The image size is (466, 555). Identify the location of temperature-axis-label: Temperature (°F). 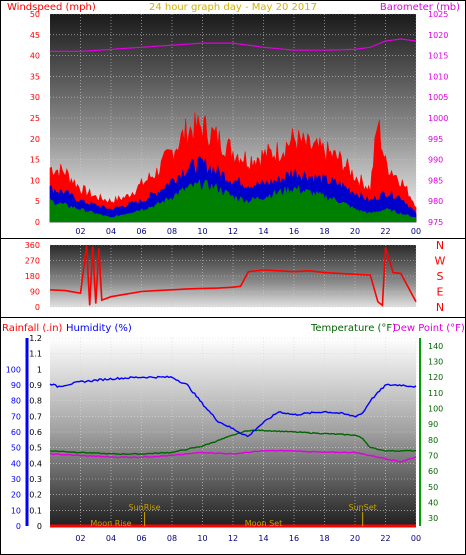
(353, 328).